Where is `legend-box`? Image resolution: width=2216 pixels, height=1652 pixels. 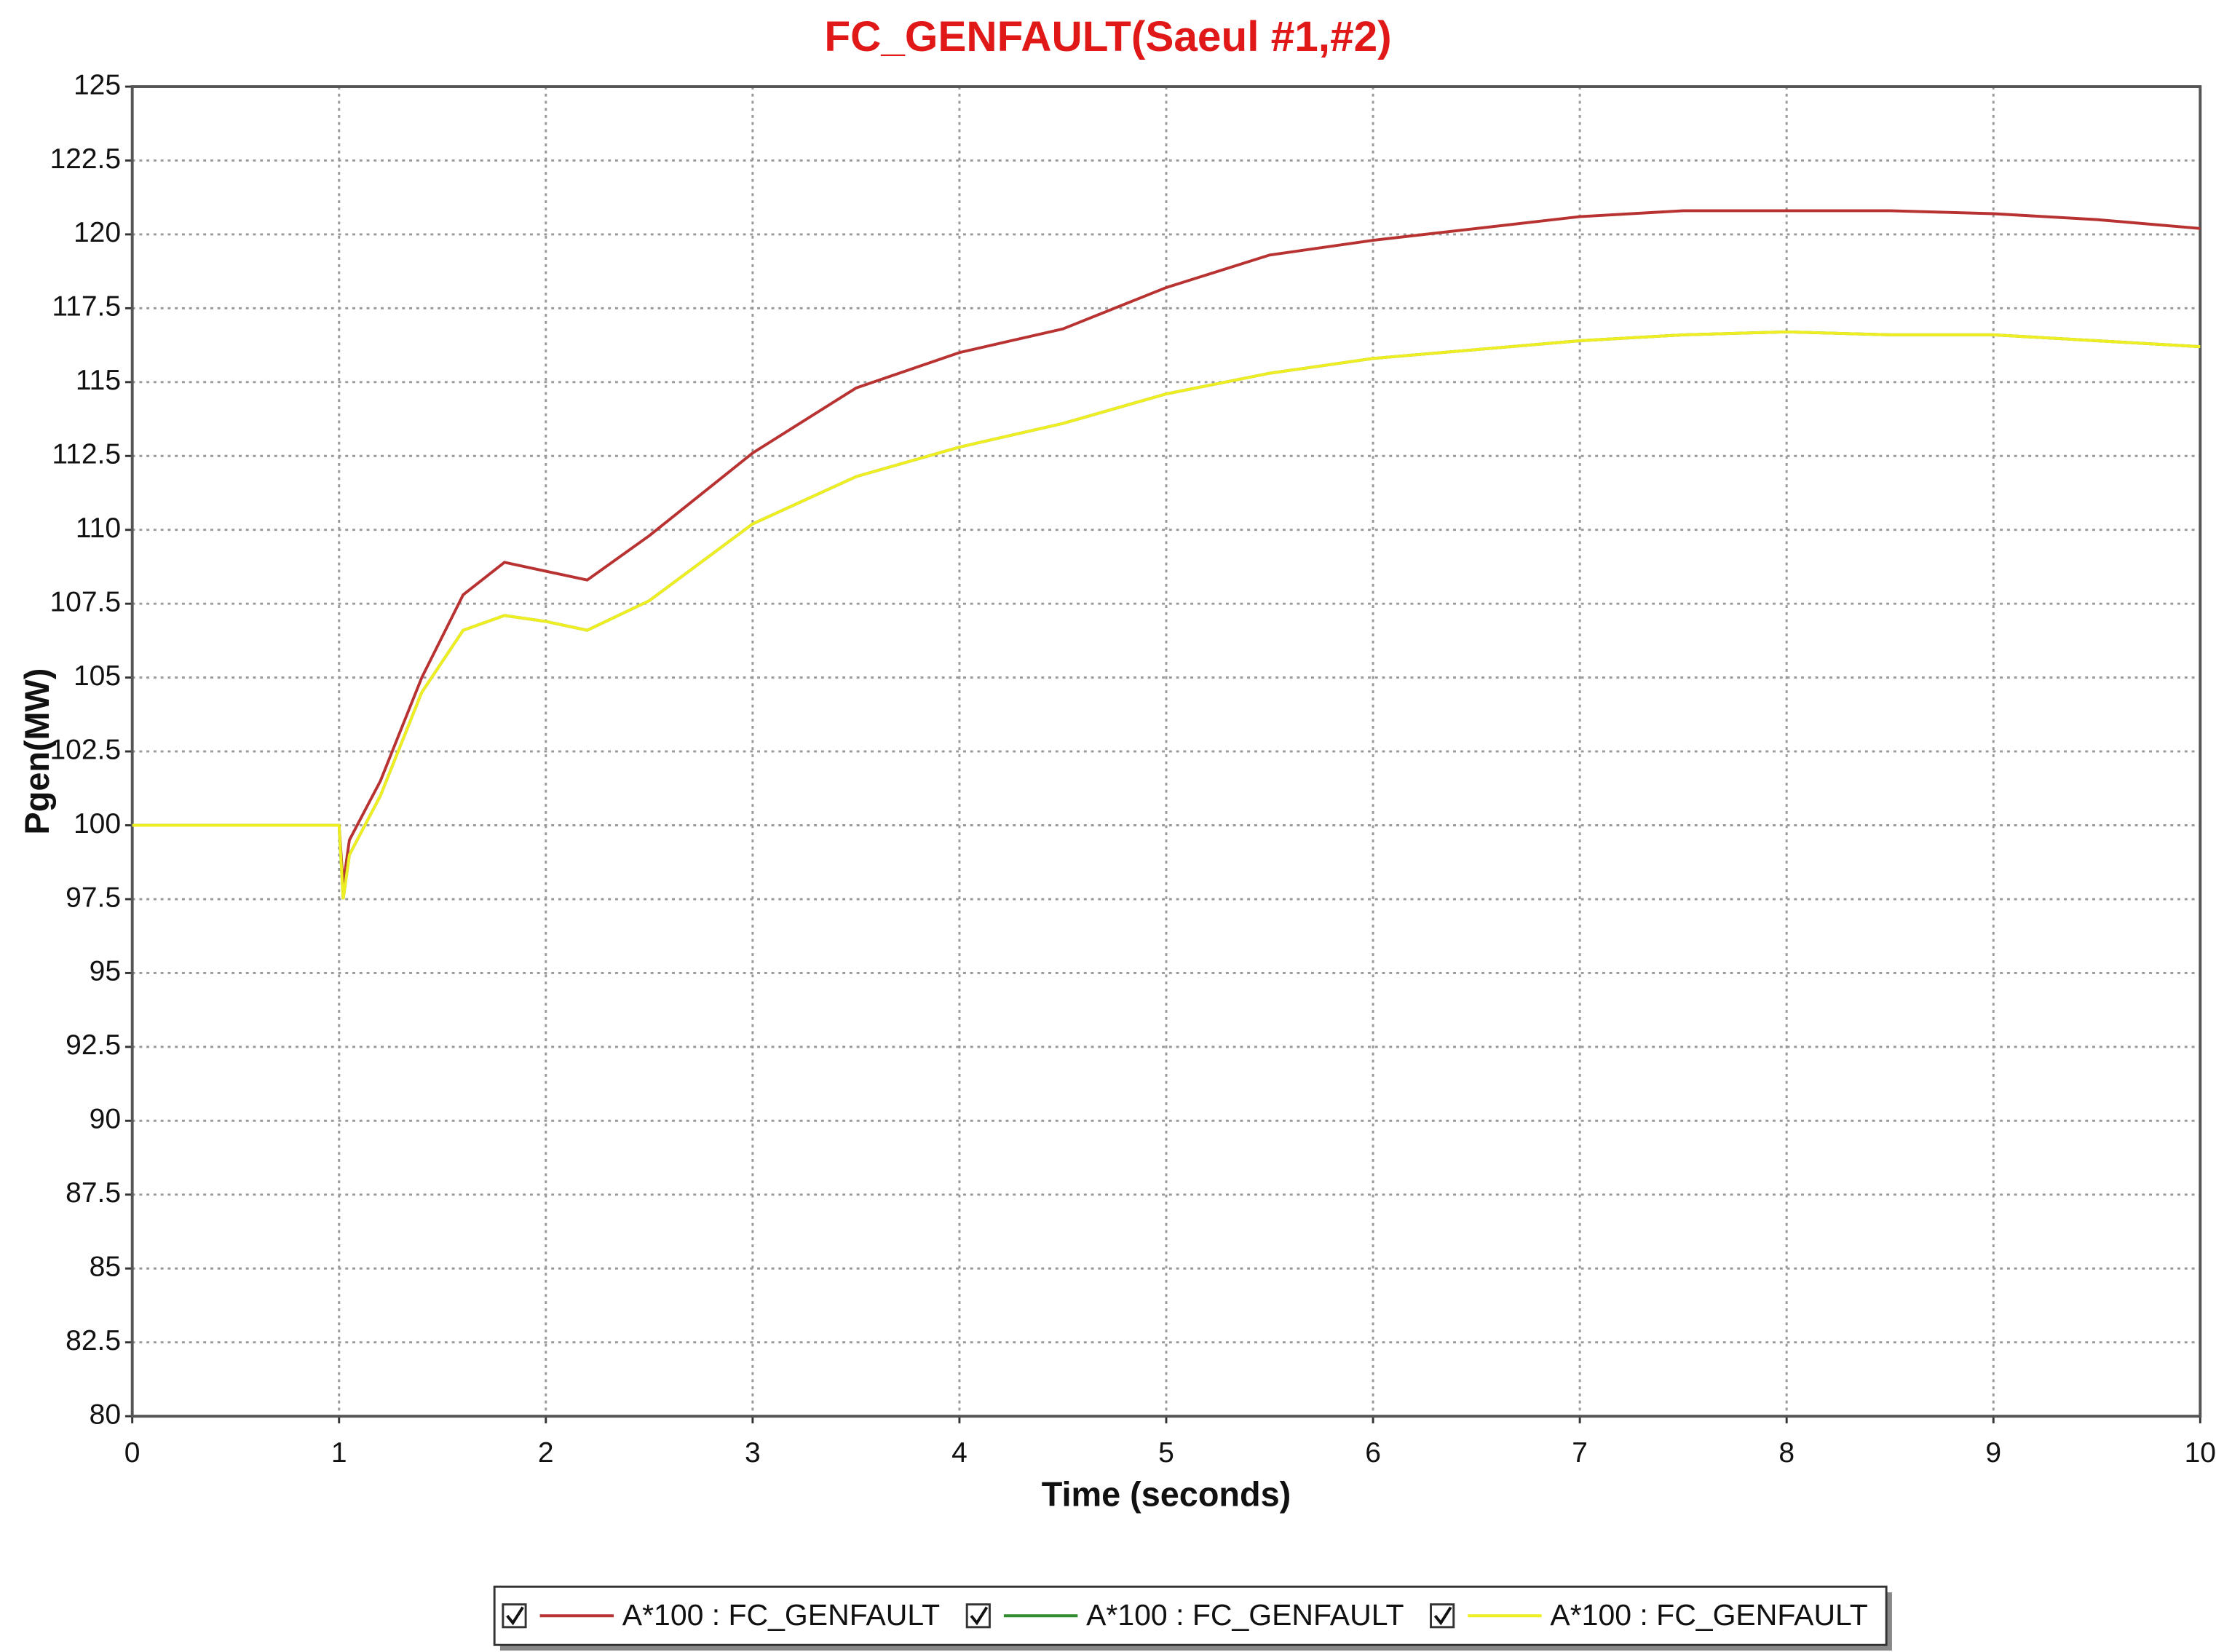 legend-box is located at coordinates (1190, 1615).